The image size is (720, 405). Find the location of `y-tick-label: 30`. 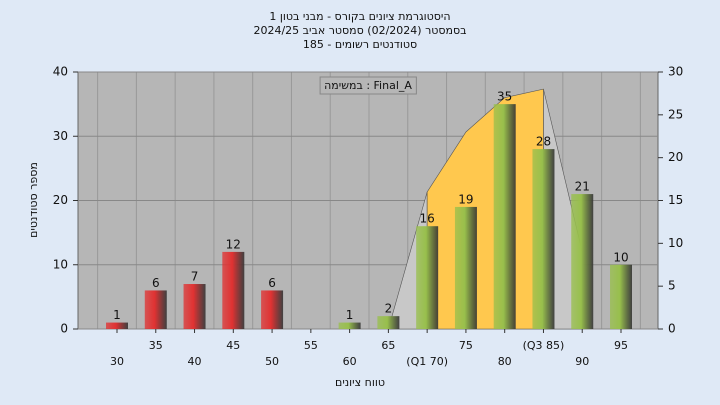

y-tick-label: 30 is located at coordinates (60, 136).